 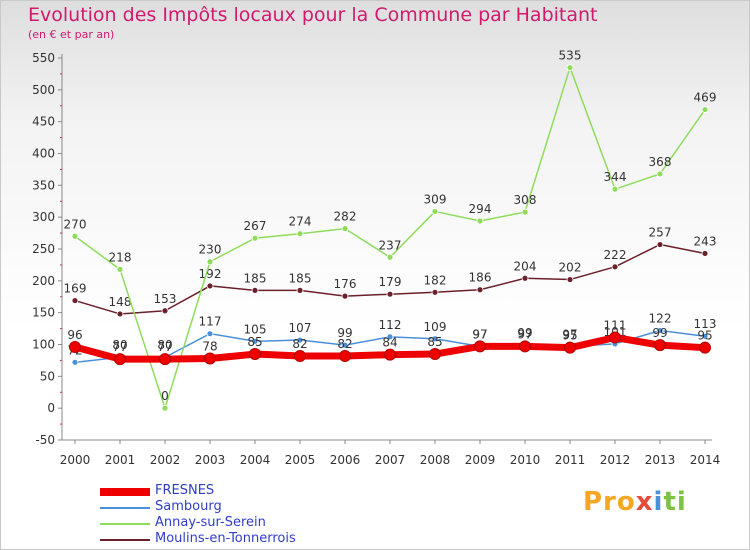 What do you see at coordinates (660, 162) in the screenshot?
I see `data-label: 368` at bounding box center [660, 162].